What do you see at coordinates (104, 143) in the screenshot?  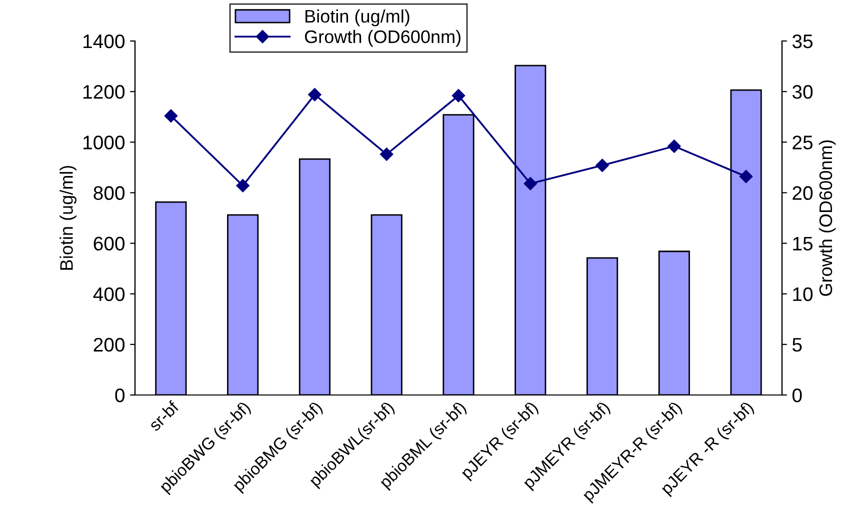 I see `y-tick-label: 1000` at bounding box center [104, 143].